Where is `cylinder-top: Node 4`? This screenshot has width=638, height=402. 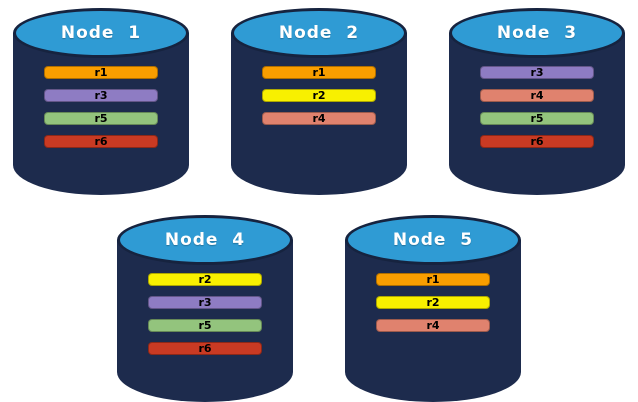 cylinder-top: Node 4 is located at coordinates (205, 240).